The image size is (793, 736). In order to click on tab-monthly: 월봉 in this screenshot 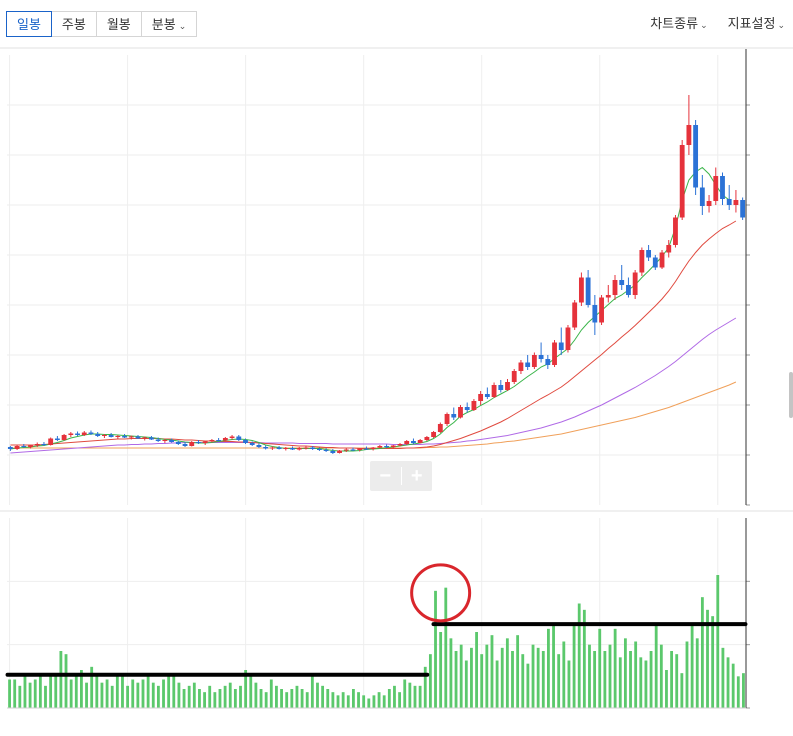, I will do `click(118, 24)`.